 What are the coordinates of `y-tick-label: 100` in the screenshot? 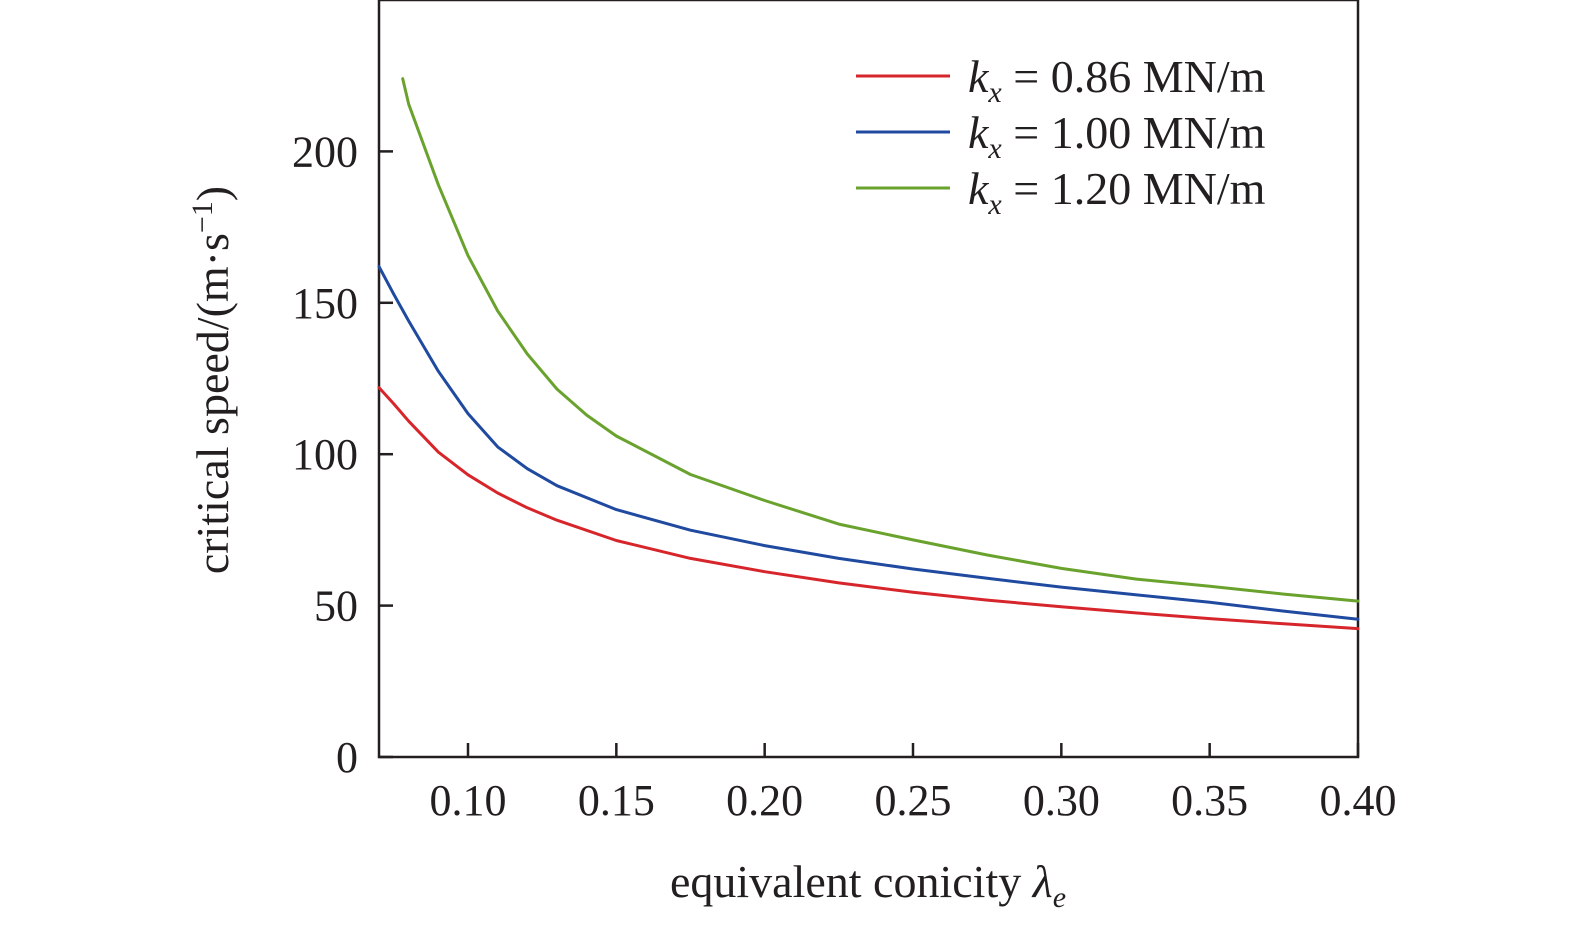 It's located at (325, 454).